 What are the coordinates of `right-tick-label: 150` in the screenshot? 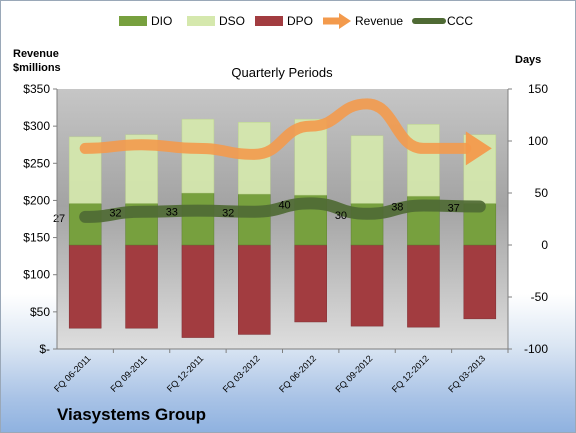 It's located at (538, 89).